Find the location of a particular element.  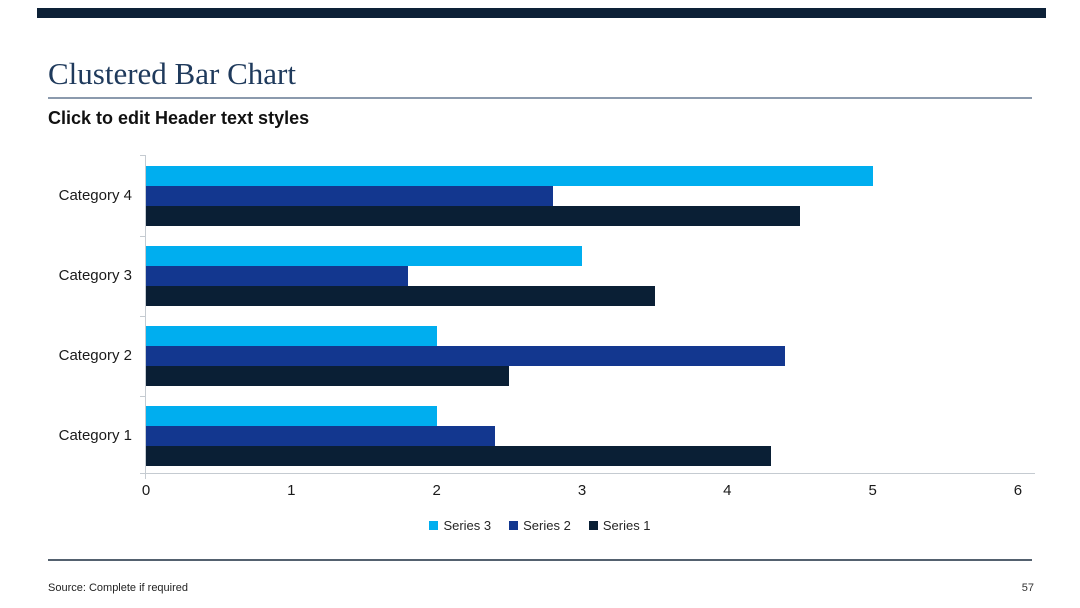

title-divider is located at coordinates (540, 98).